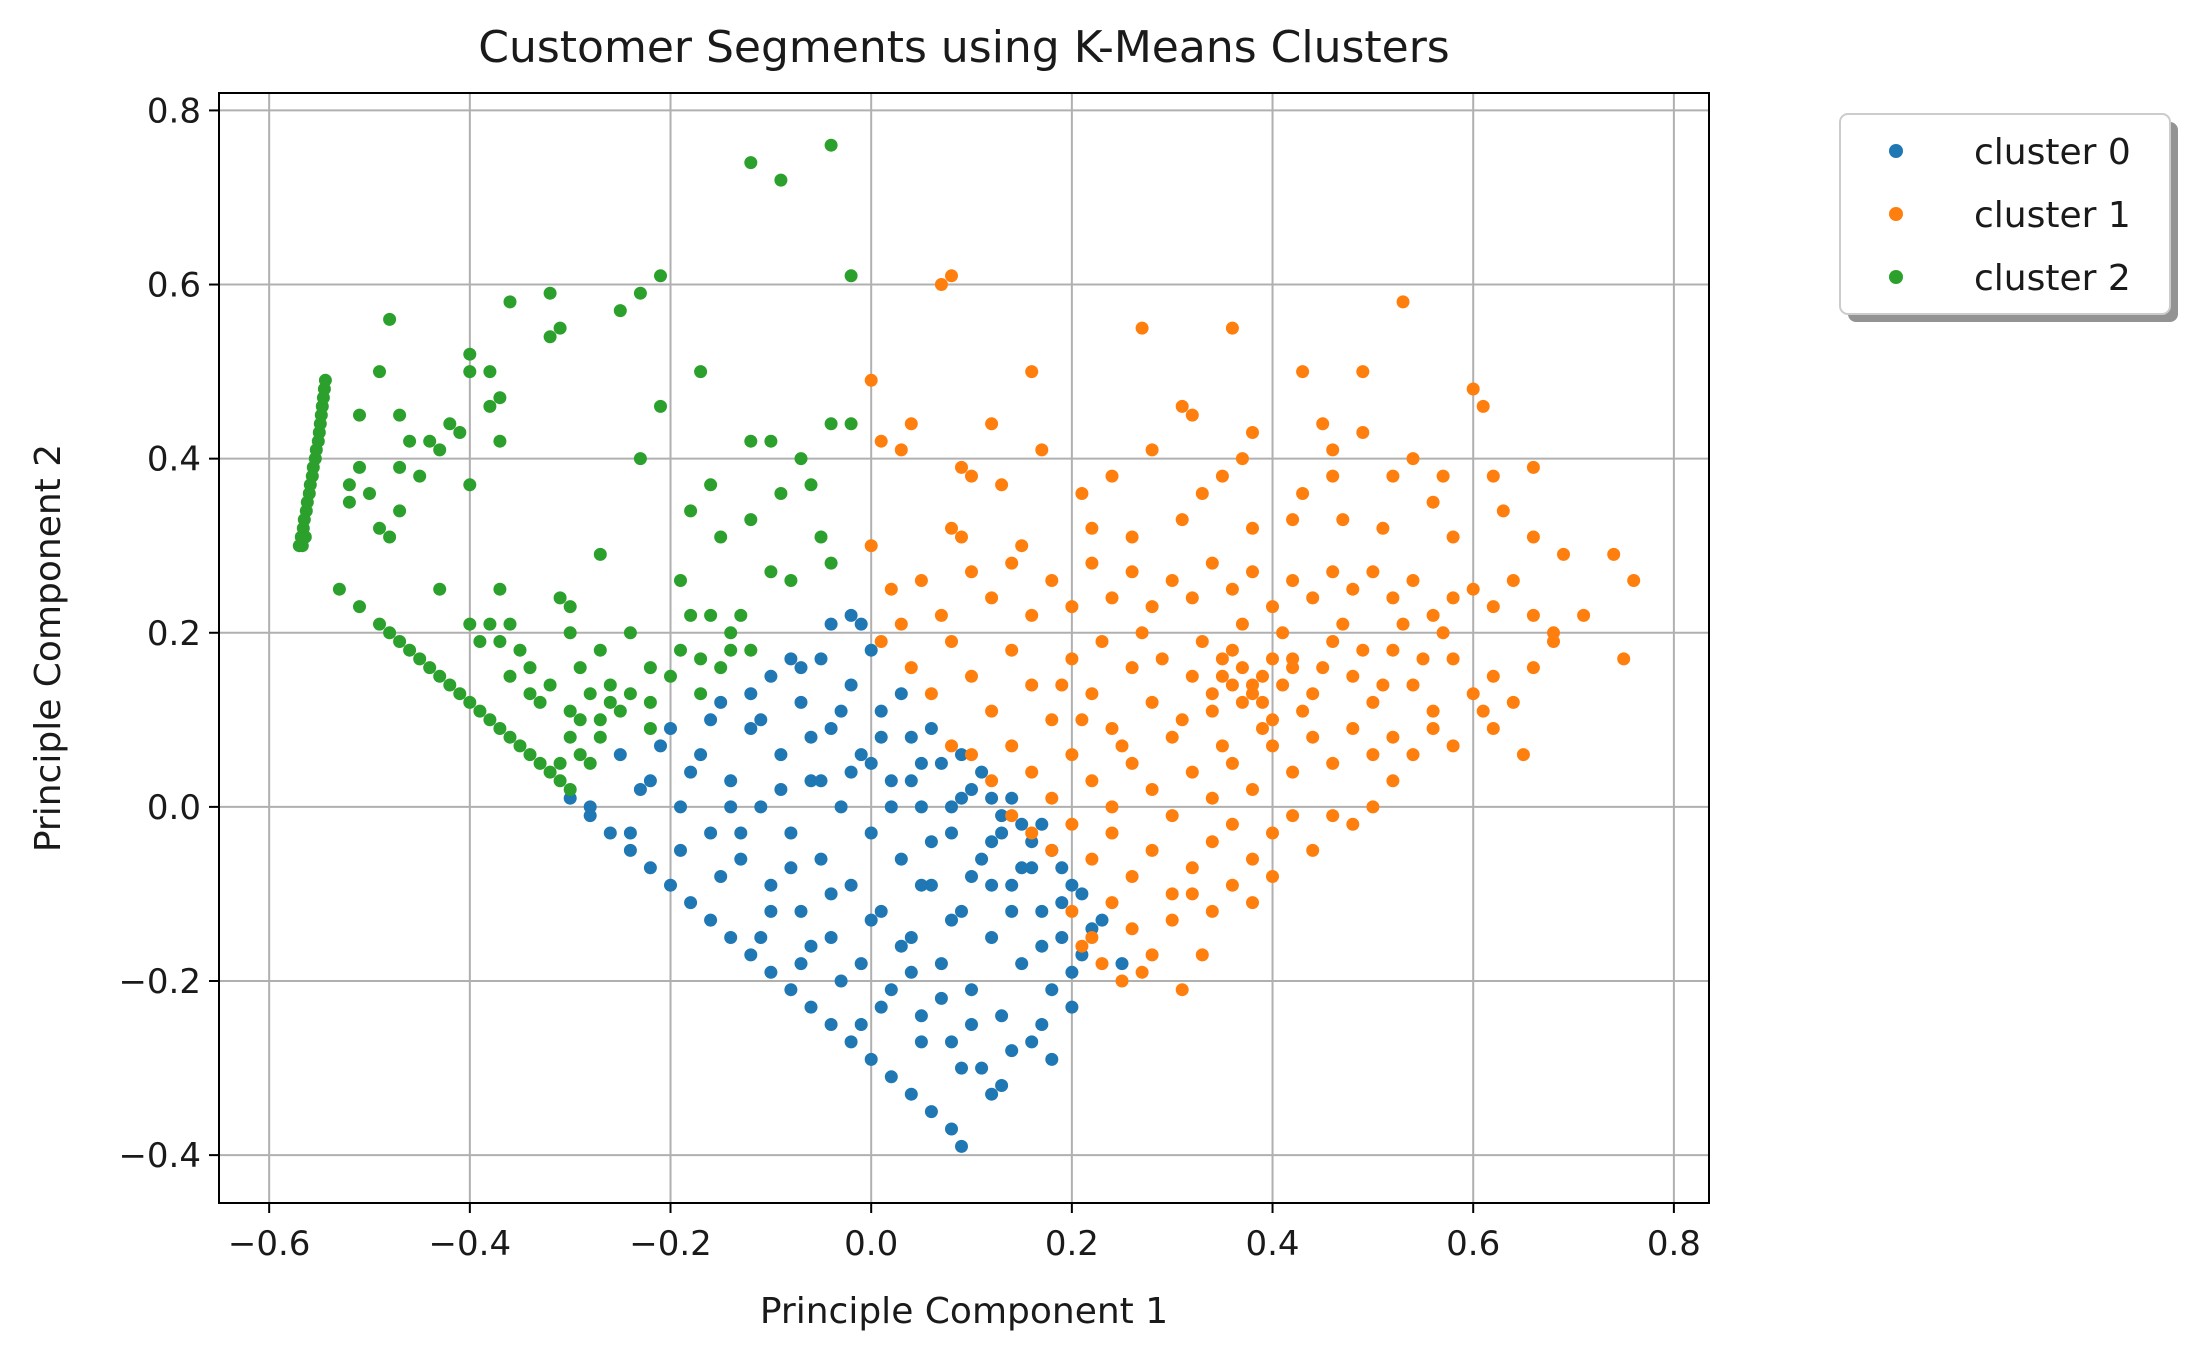 Image resolution: width=2200 pixels, height=1361 pixels. What do you see at coordinates (269, 1244) in the screenshot?
I see `x-tick-label: −0.6` at bounding box center [269, 1244].